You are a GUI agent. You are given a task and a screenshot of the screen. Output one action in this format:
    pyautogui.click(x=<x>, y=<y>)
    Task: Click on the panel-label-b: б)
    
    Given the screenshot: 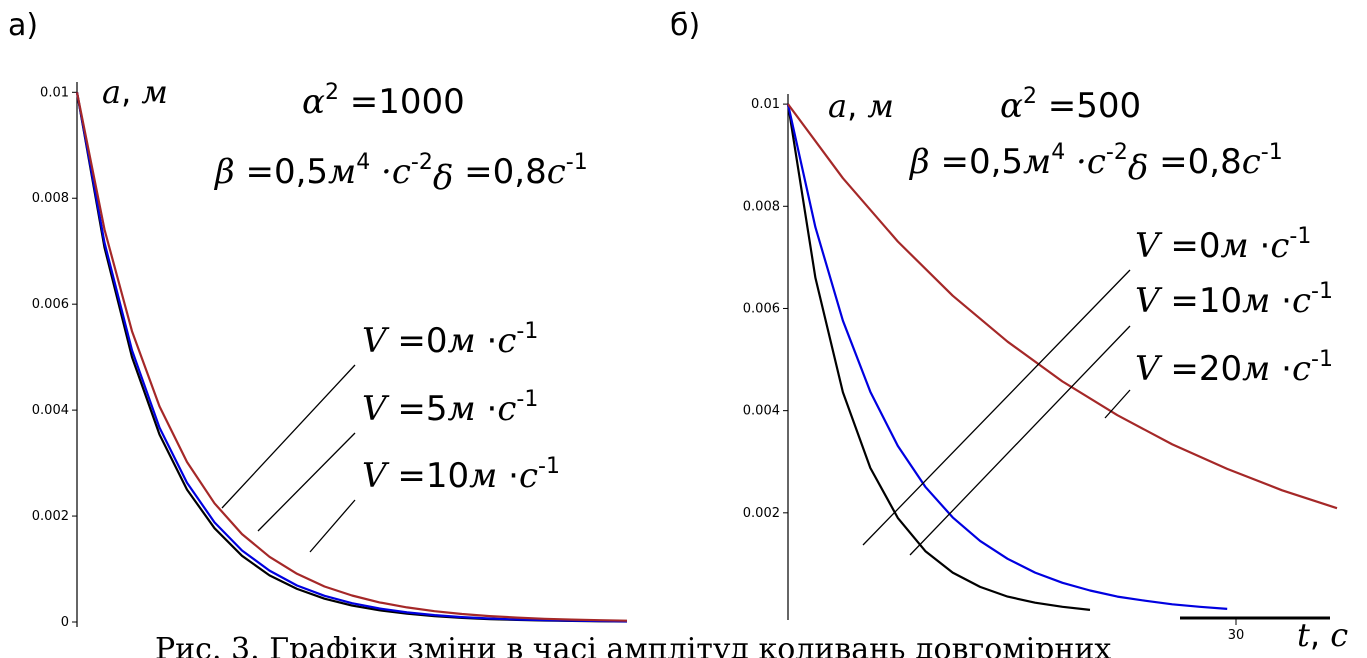 What is the action you would take?
    pyautogui.click(x=685, y=25)
    